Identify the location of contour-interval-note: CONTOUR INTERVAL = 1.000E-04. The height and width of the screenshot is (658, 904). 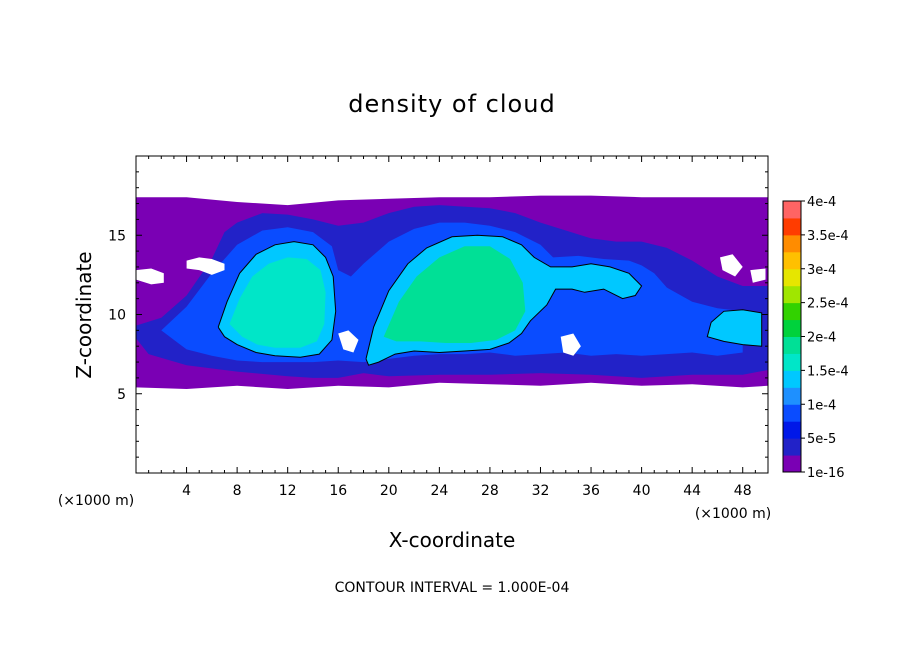
(452, 588).